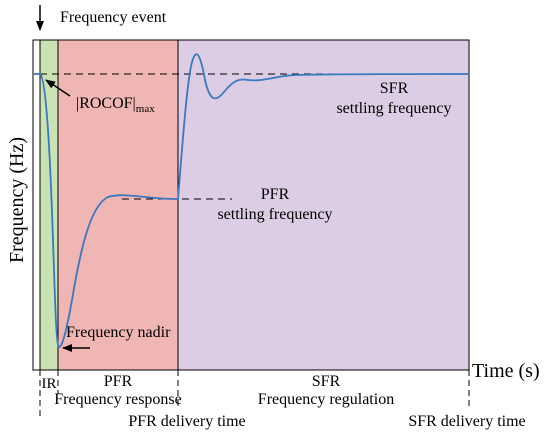 The image size is (550, 436). Describe the element at coordinates (394, 88) in the screenshot. I see `sfr-settling-label-line1: SFR` at that location.